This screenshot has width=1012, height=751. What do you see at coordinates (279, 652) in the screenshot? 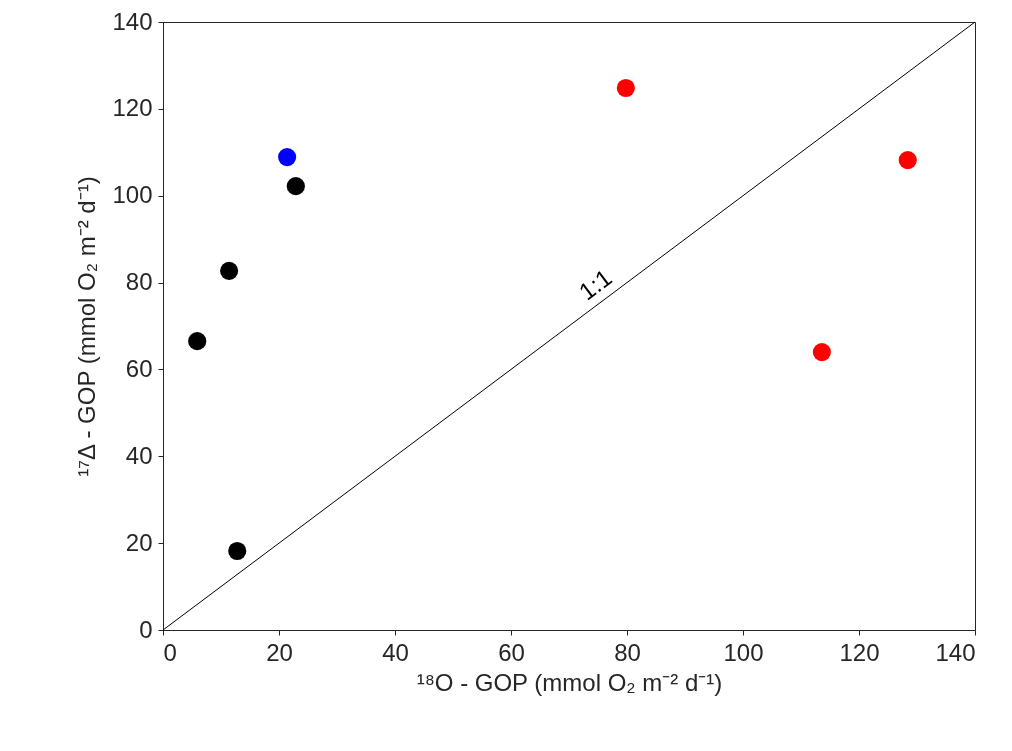
I see `x-tick-label: 20` at bounding box center [279, 652].